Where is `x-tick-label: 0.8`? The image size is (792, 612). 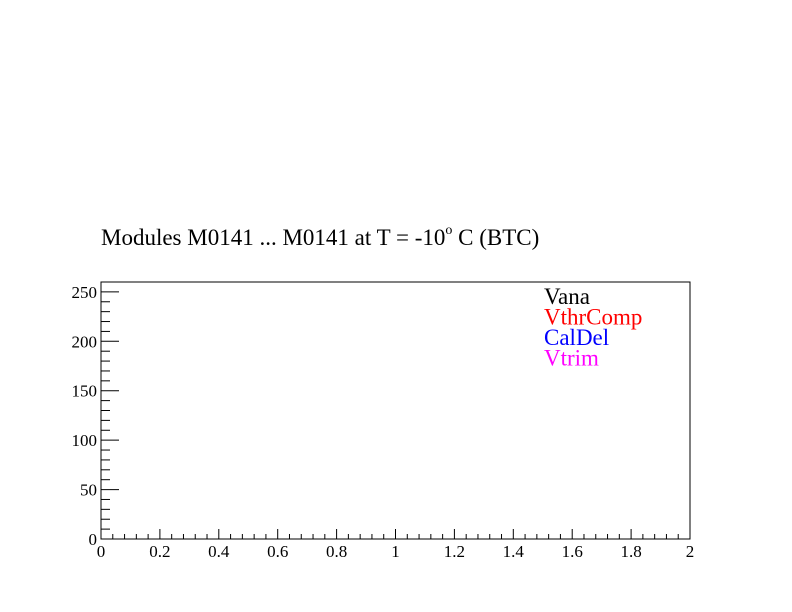 x-tick-label: 0.8 is located at coordinates (336, 551).